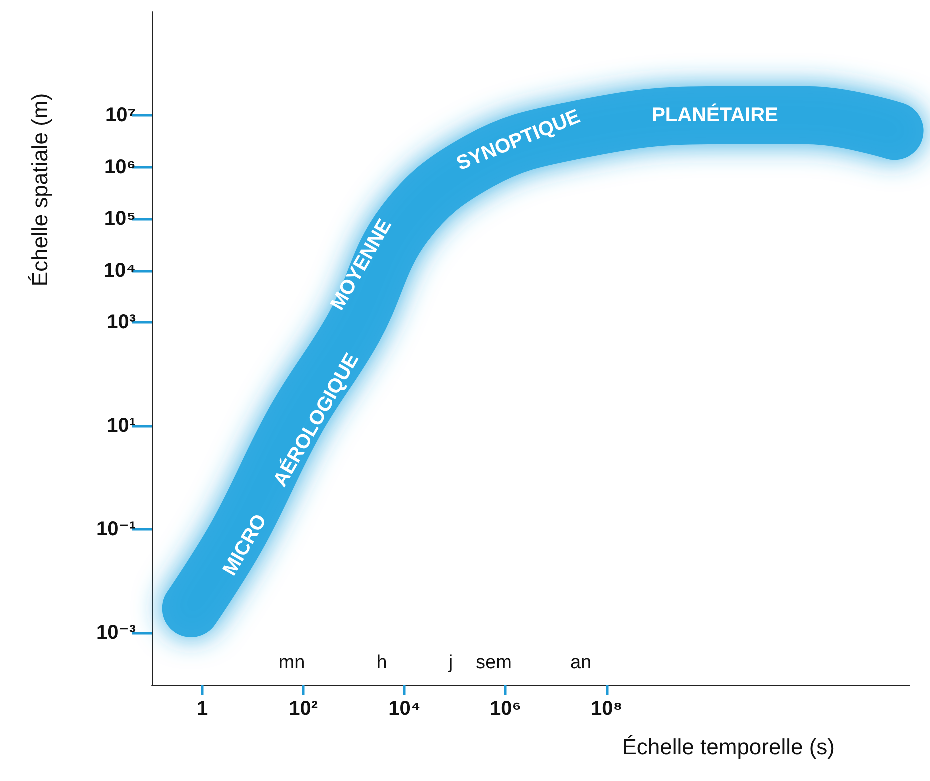  I want to click on y-tick-label: 10⁻³, so click(116, 633).